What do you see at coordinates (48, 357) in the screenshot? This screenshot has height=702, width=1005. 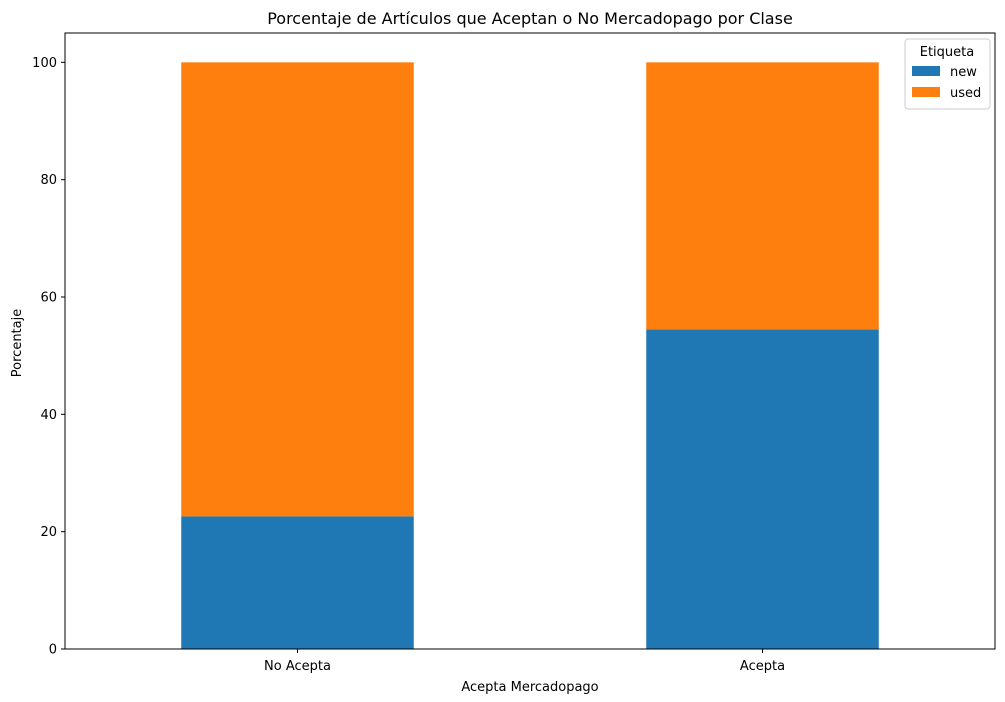 I see `y-axis: 0 20 40 60 80 100` at bounding box center [48, 357].